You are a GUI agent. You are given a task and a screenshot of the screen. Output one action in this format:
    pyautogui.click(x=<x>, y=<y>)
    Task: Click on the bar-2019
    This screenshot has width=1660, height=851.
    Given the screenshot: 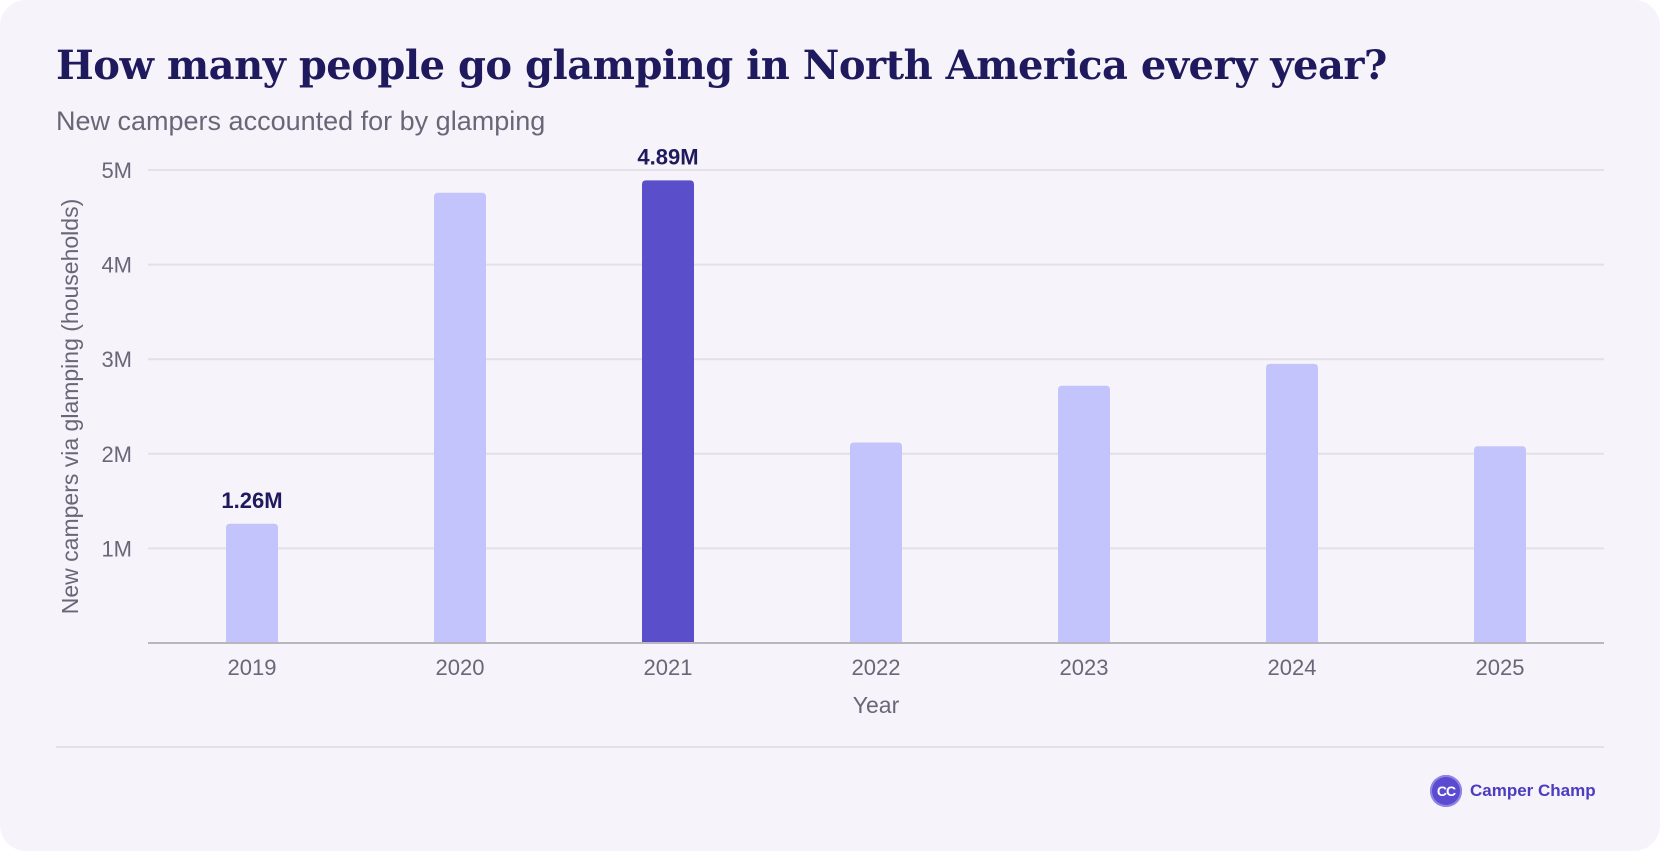 What is the action you would take?
    pyautogui.click(x=252, y=583)
    